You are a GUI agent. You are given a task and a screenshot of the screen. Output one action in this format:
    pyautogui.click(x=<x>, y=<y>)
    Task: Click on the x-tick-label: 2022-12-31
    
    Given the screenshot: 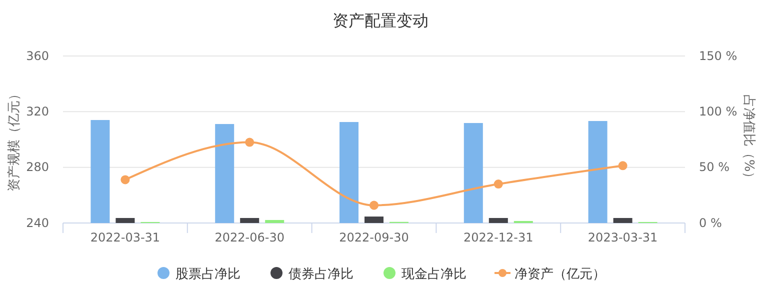 What is the action you would take?
    pyautogui.click(x=499, y=237)
    